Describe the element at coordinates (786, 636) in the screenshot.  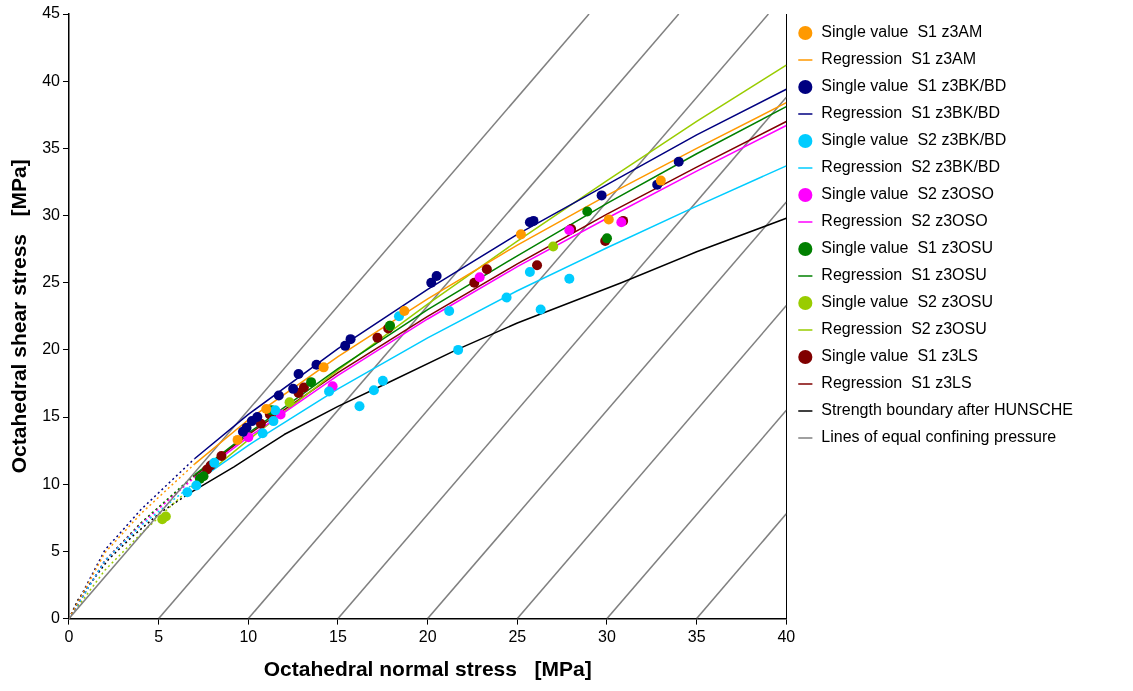
I see `x-tick-label: 40` at that location.